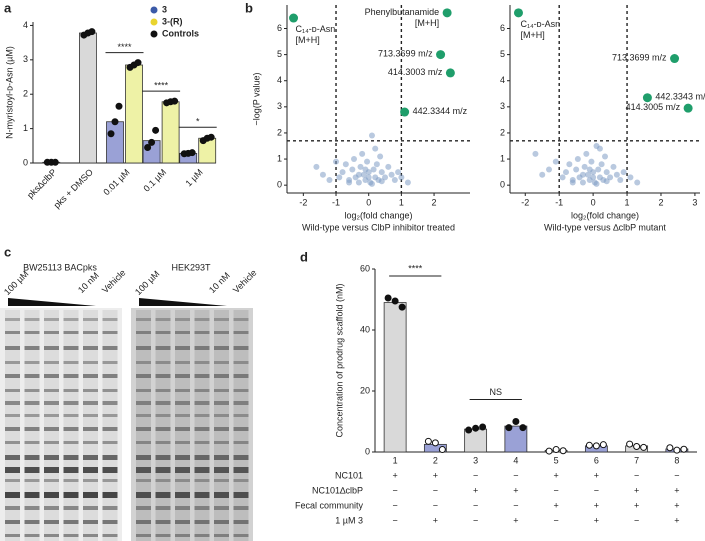 The width and height of the screenshot is (705, 541). I want to click on y-tick-label: 1, so click(25, 128).